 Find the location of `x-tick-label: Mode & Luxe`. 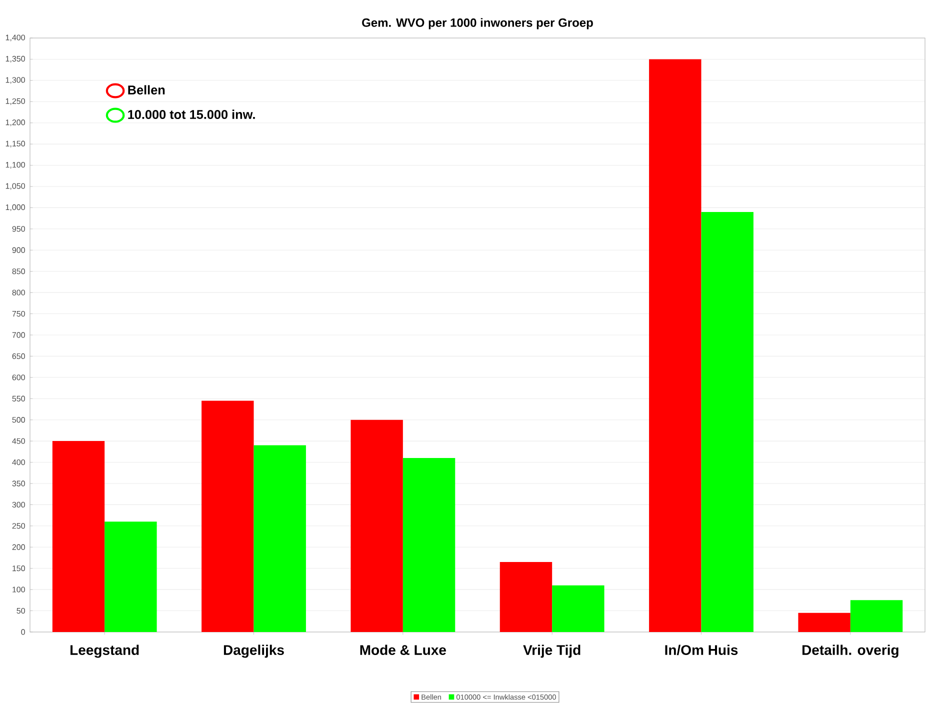

x-tick-label: Mode & Luxe is located at coordinates (403, 649).